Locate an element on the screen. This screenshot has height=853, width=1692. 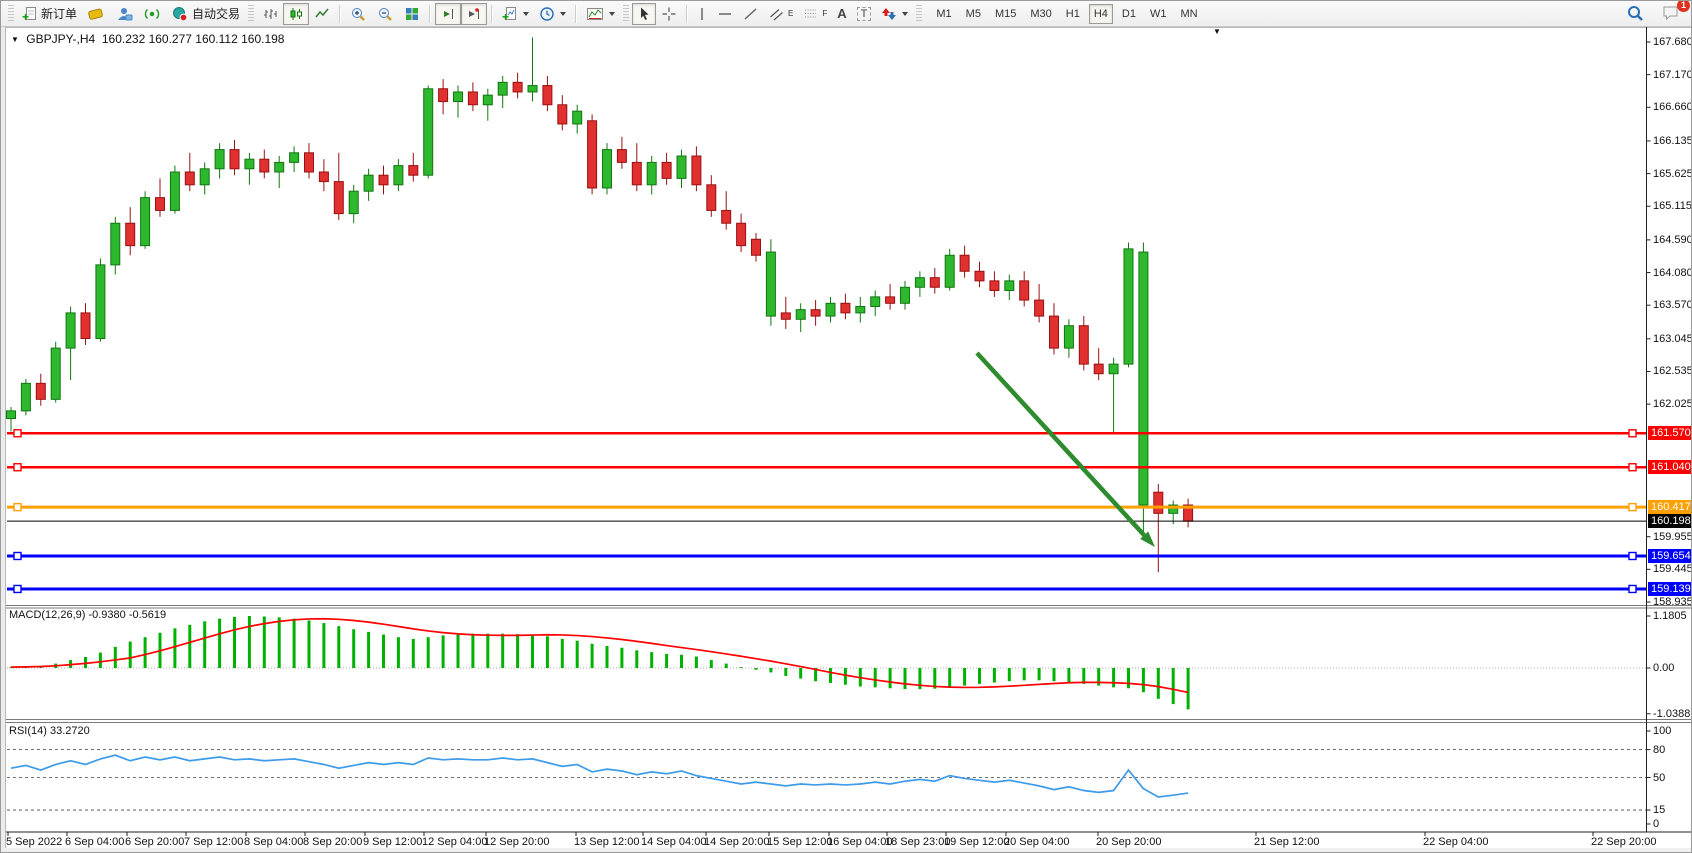
symbol-period-label: GBPJPY-,H4 is located at coordinates (61, 39).